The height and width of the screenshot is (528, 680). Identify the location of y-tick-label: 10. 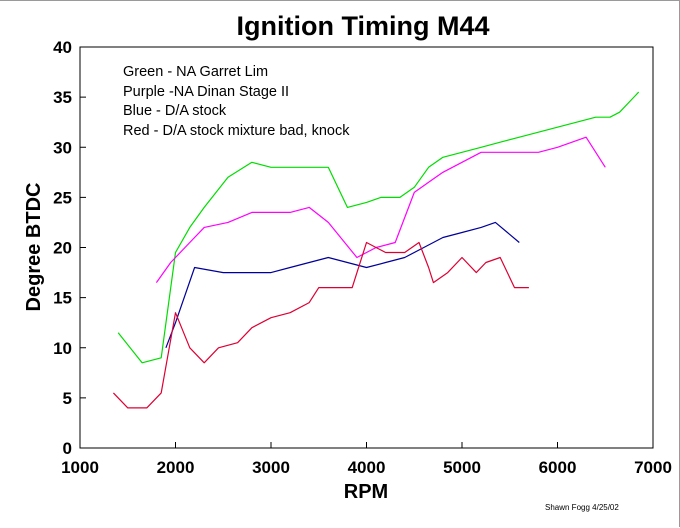
(62, 348).